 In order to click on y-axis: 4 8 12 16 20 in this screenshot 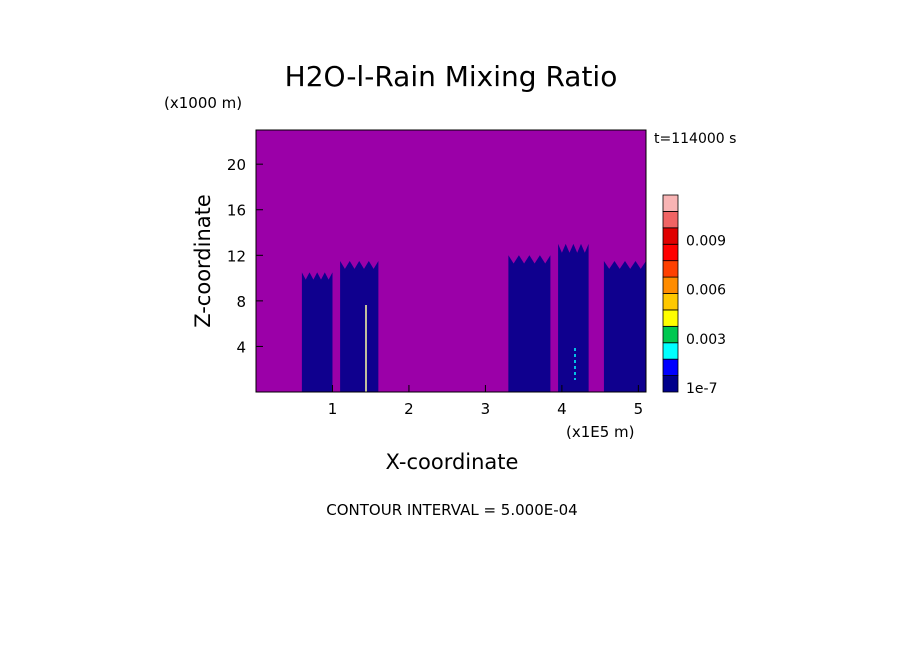, I will do `click(245, 256)`.